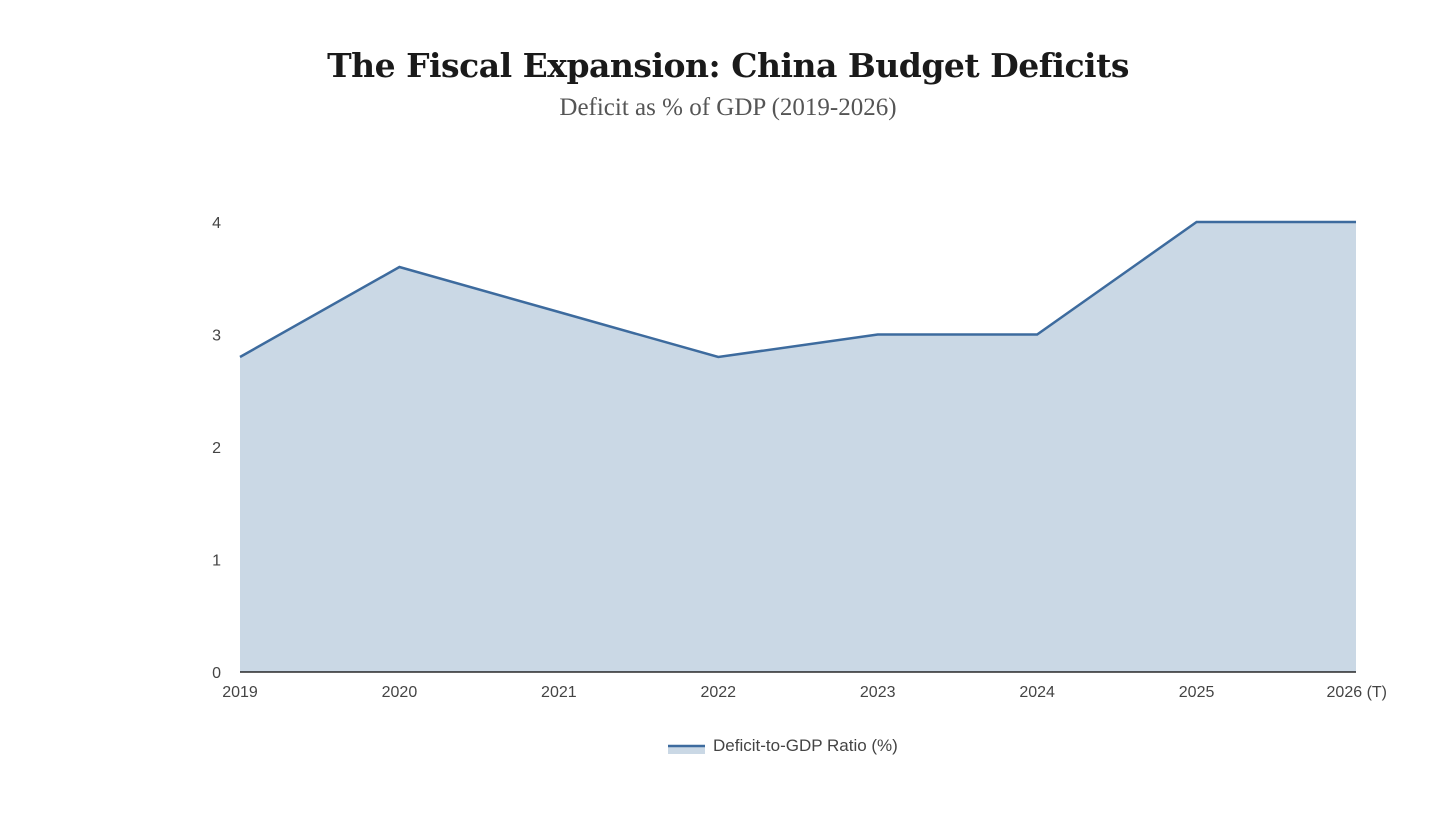  What do you see at coordinates (804, 692) in the screenshot?
I see `x-axis-ticks: 2019 2020 2021 2022 2023 2024 2025 2026 (T)` at bounding box center [804, 692].